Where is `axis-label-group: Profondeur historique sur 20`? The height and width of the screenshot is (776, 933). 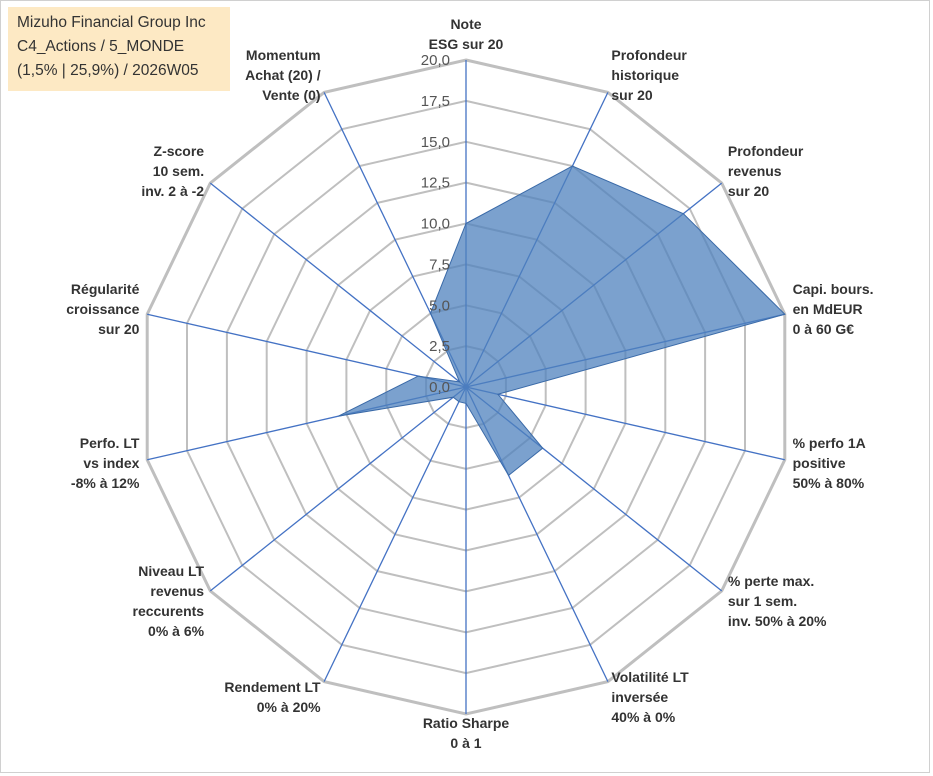
axis-label-group: Profondeur historique sur 20 is located at coordinates (649, 75).